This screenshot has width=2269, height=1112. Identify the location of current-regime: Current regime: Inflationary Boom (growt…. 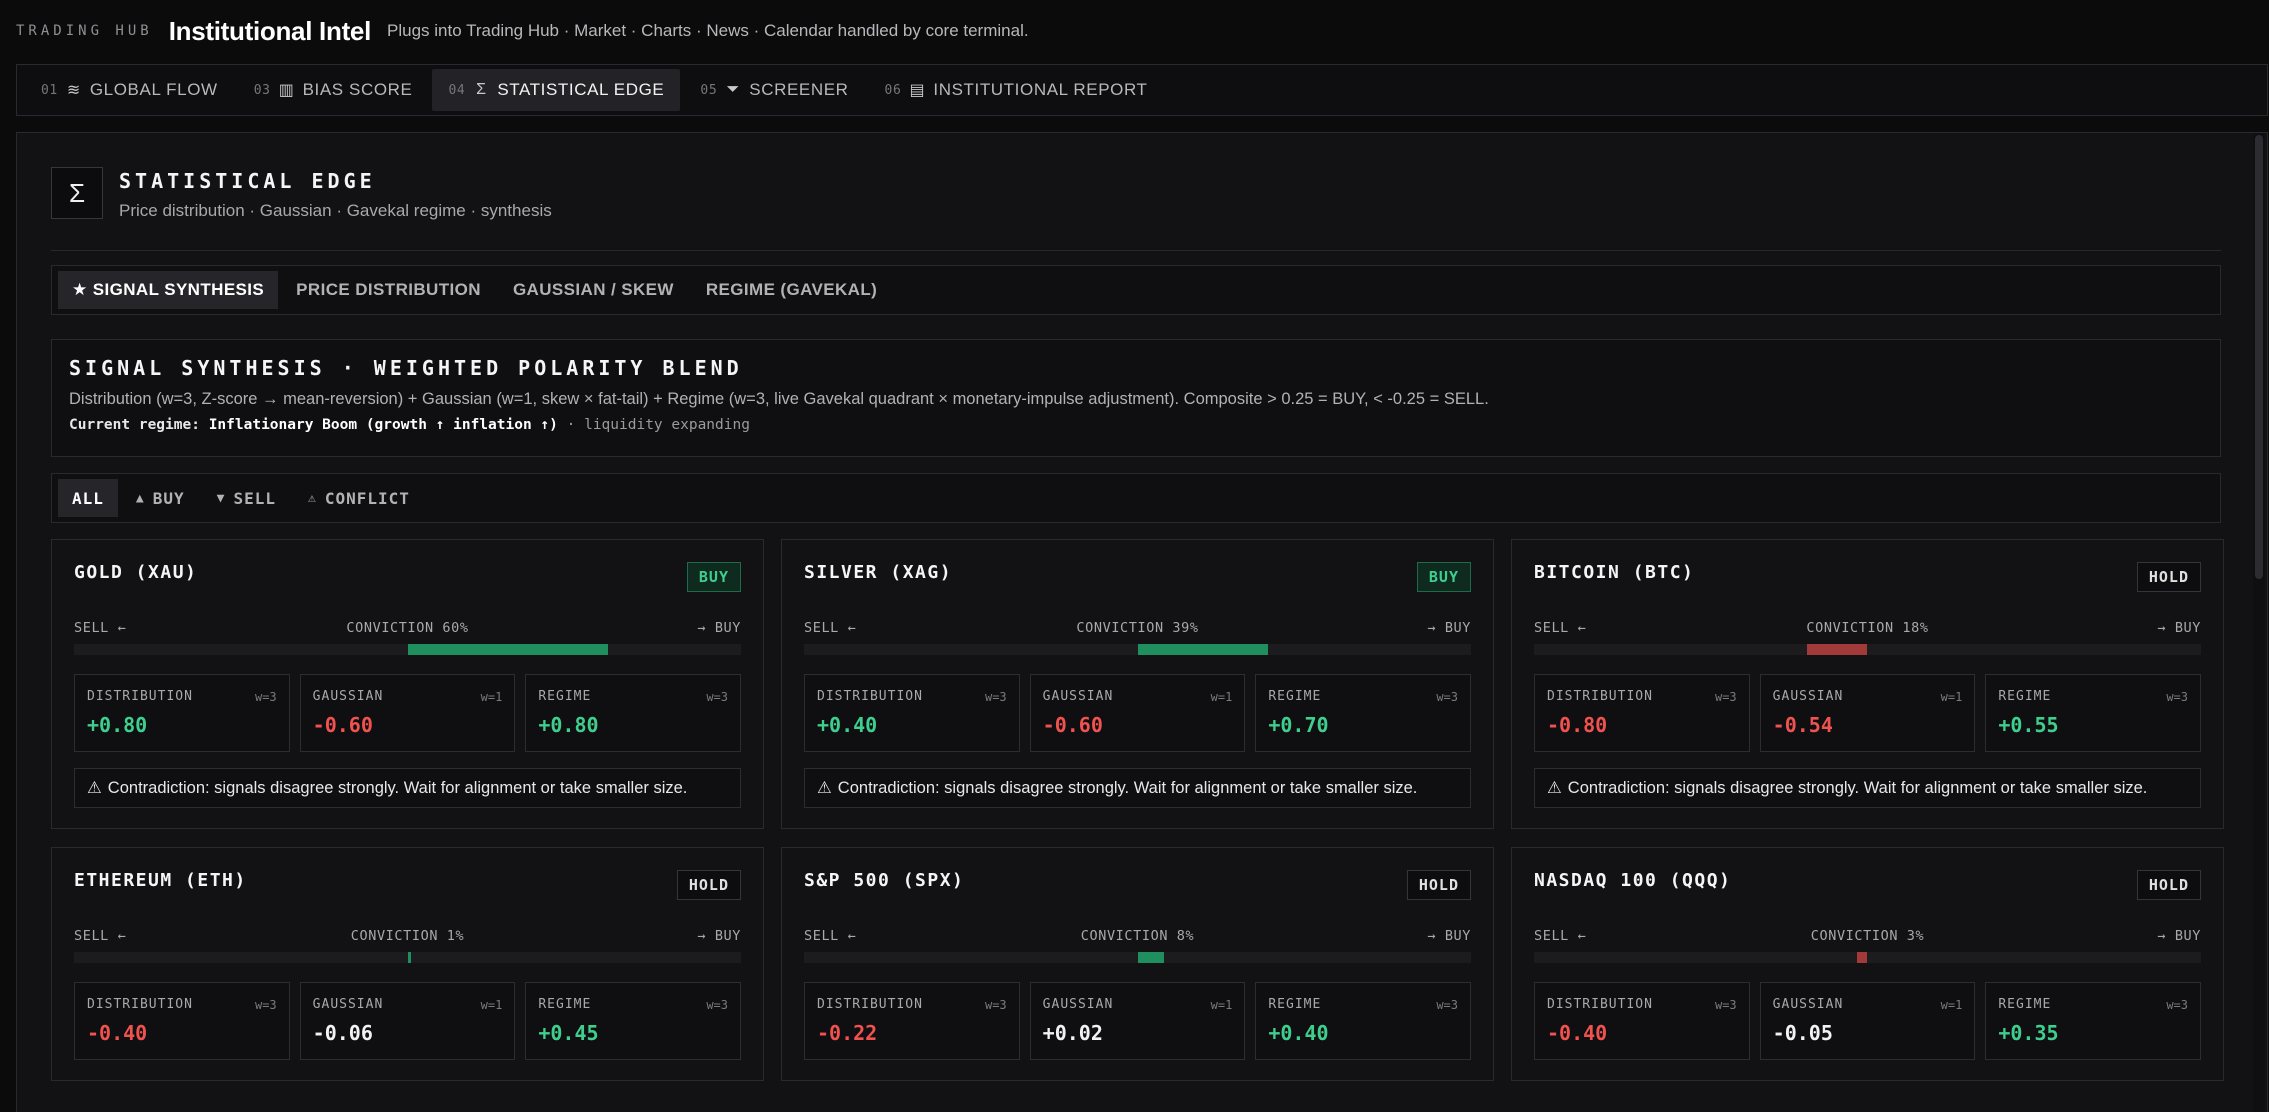
(1136, 425).